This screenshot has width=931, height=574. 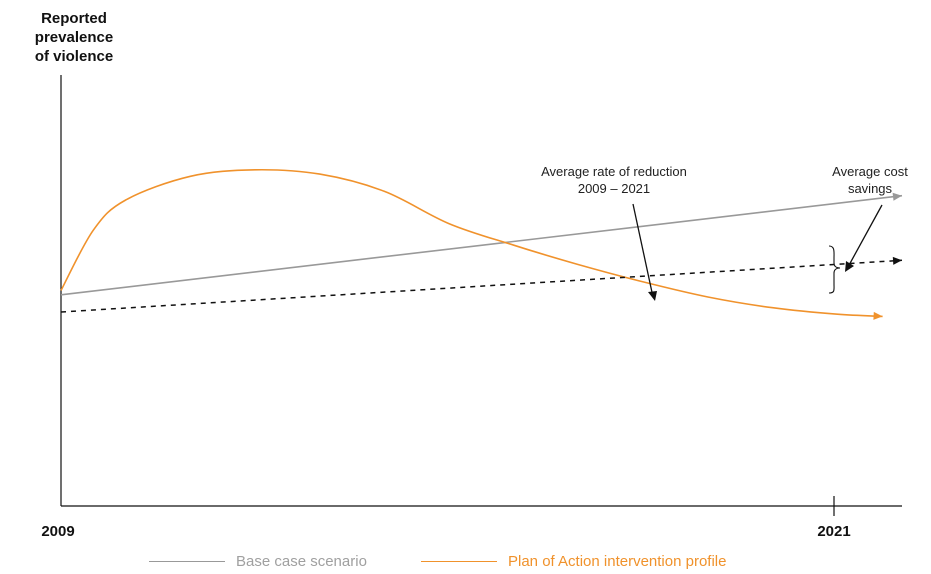 What do you see at coordinates (643, 250) in the screenshot?
I see `annotation-reduction-arrow` at bounding box center [643, 250].